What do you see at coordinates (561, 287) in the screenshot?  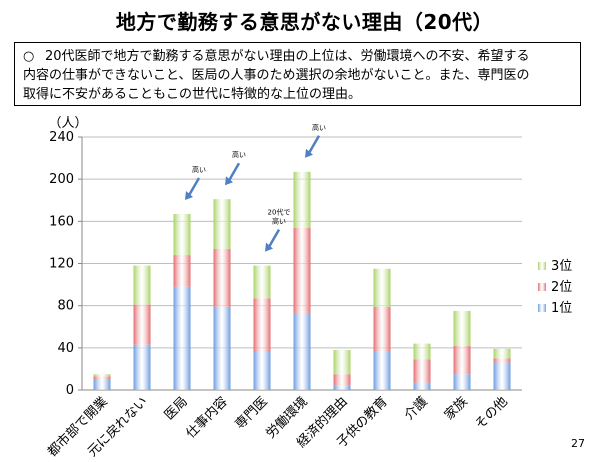 I see `legend-label: 2位` at bounding box center [561, 287].